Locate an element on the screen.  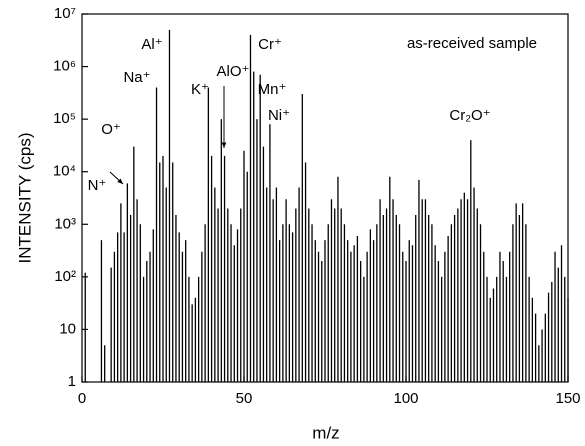
y-tick-label: 10⁷ is located at coordinates (65, 13).